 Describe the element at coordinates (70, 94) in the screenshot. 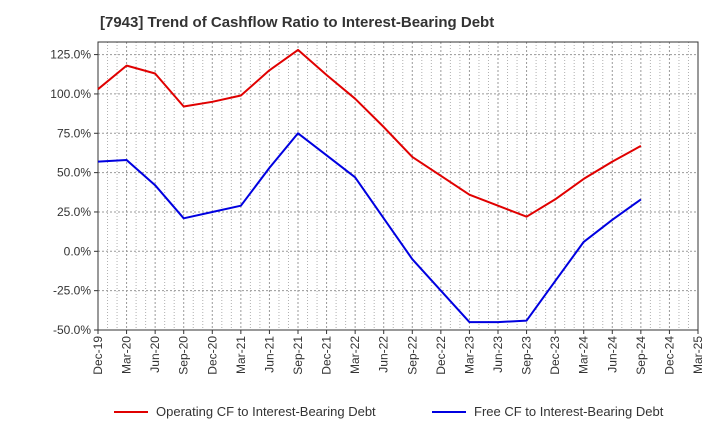

I see `y-tick-label: 100.0%` at that location.